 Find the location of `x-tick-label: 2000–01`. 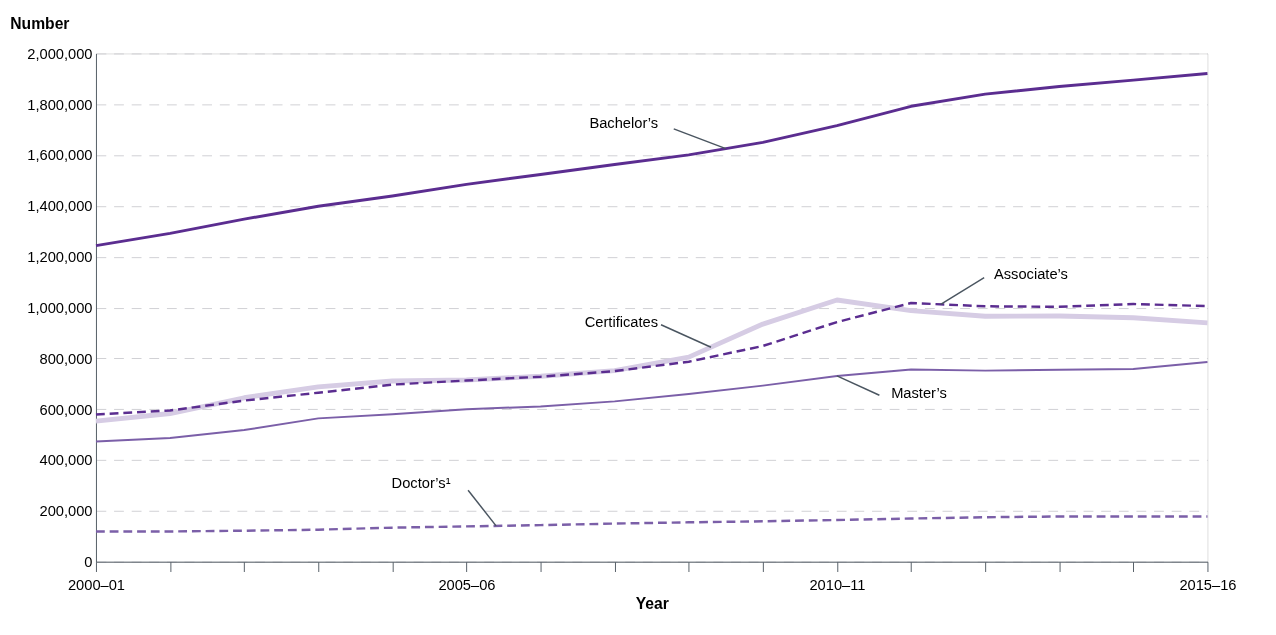

x-tick-label: 2000–01 is located at coordinates (96, 584).